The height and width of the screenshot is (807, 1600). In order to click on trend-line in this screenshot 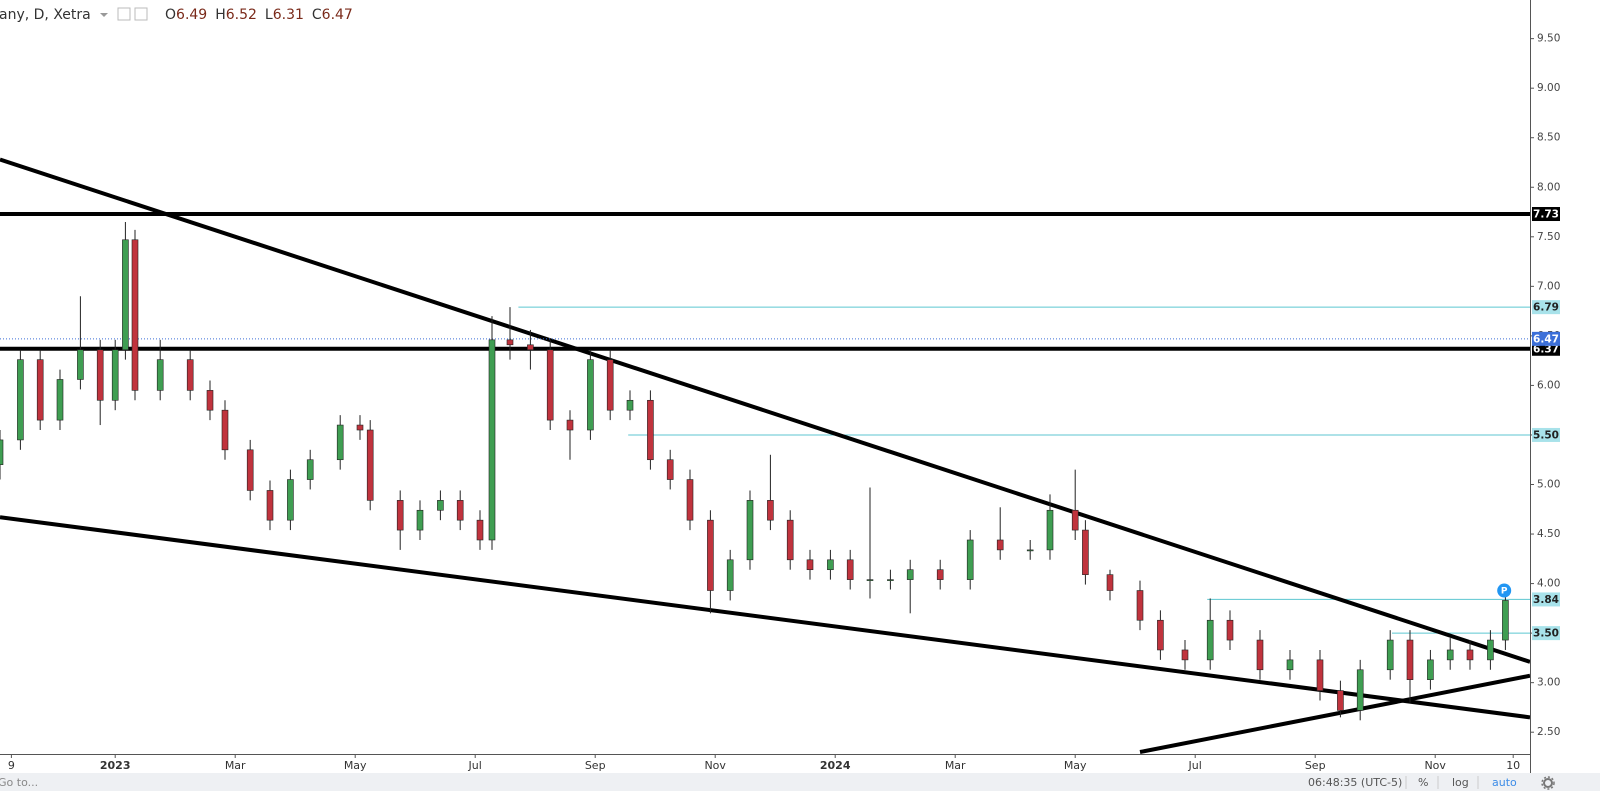, I will do `click(1334, 713)`.